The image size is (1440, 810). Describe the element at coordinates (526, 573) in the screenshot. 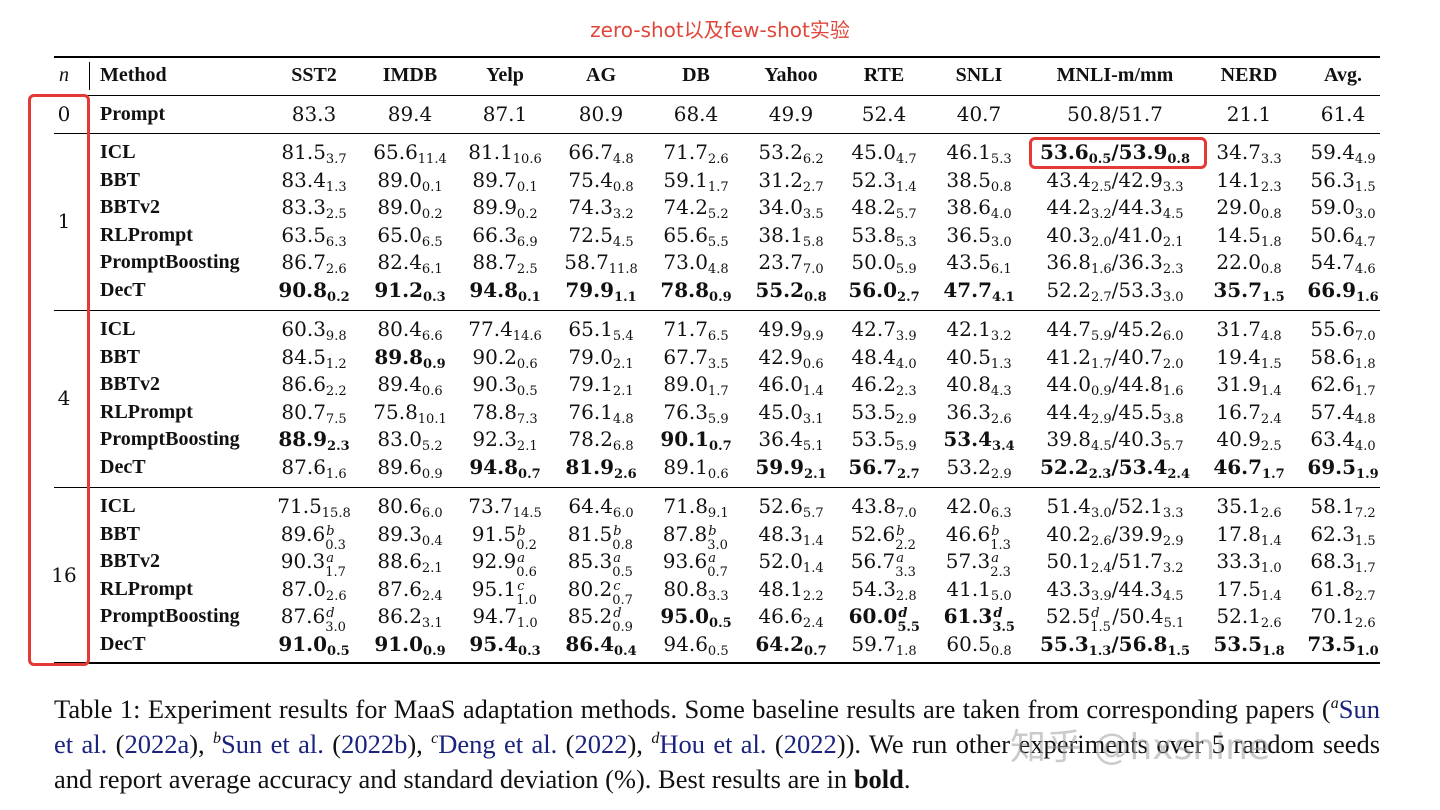

I see `std-dev: 0.6` at that location.